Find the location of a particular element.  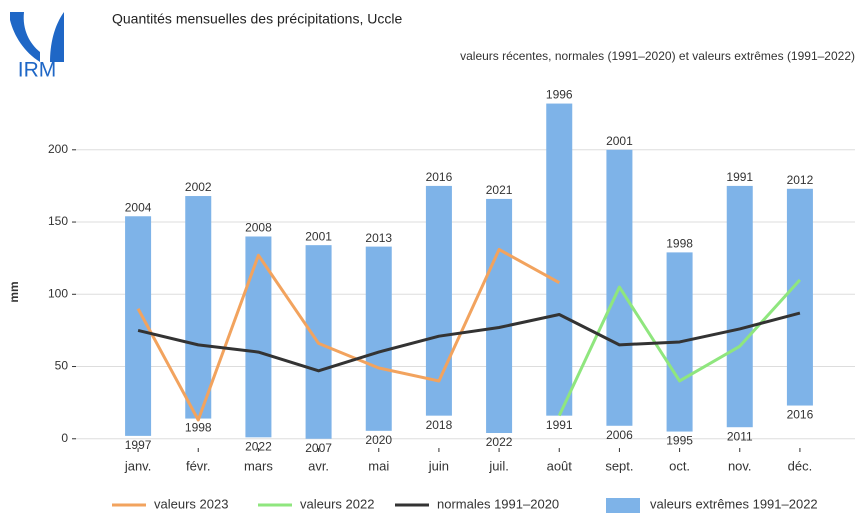

line is located at coordinates (469, 342).